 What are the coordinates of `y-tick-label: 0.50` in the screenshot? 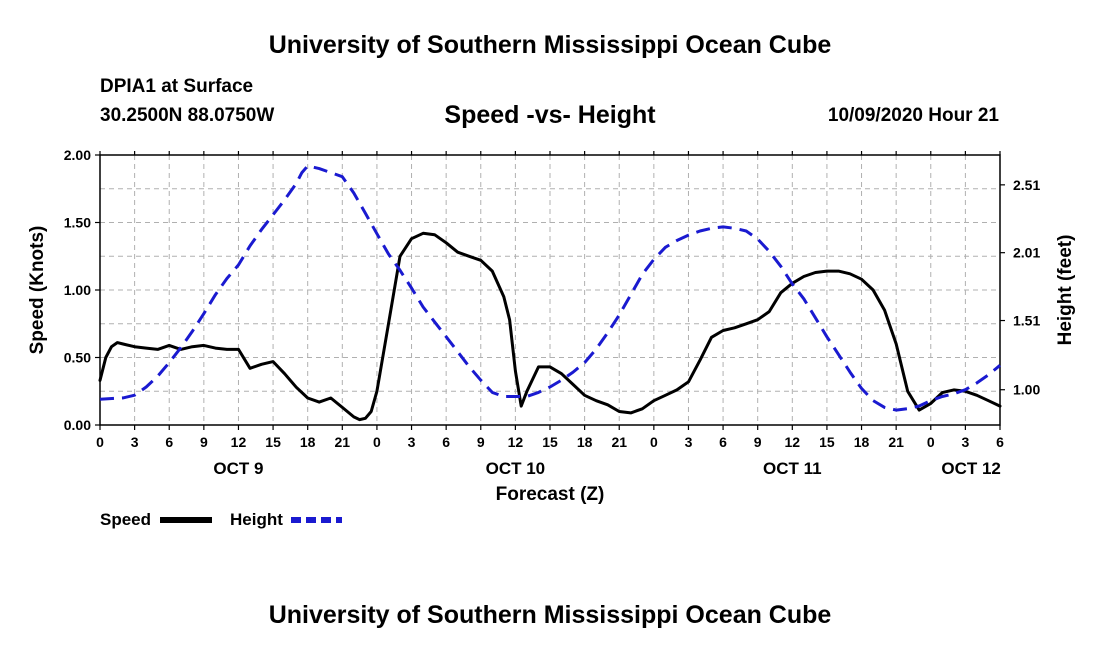 It's located at (77, 358).